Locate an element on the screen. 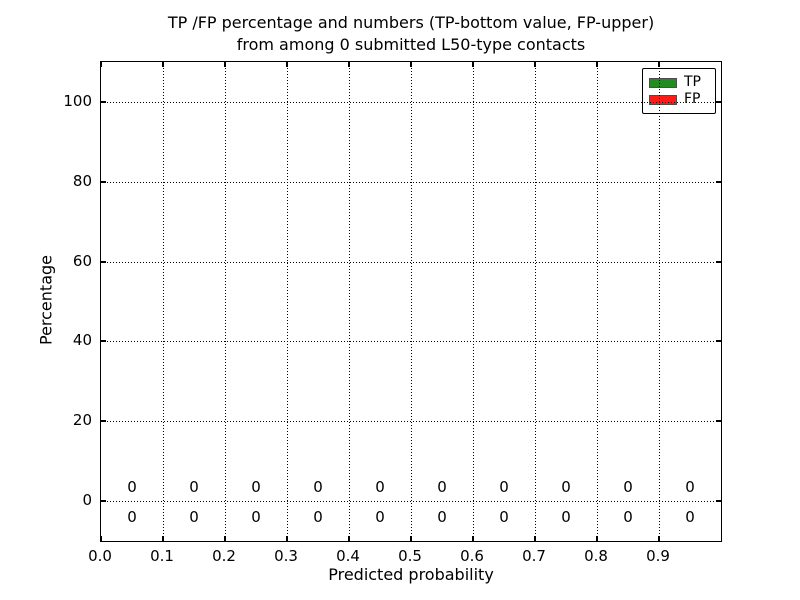 The image size is (800, 600). x-tick-label: 0.1 is located at coordinates (162, 556).